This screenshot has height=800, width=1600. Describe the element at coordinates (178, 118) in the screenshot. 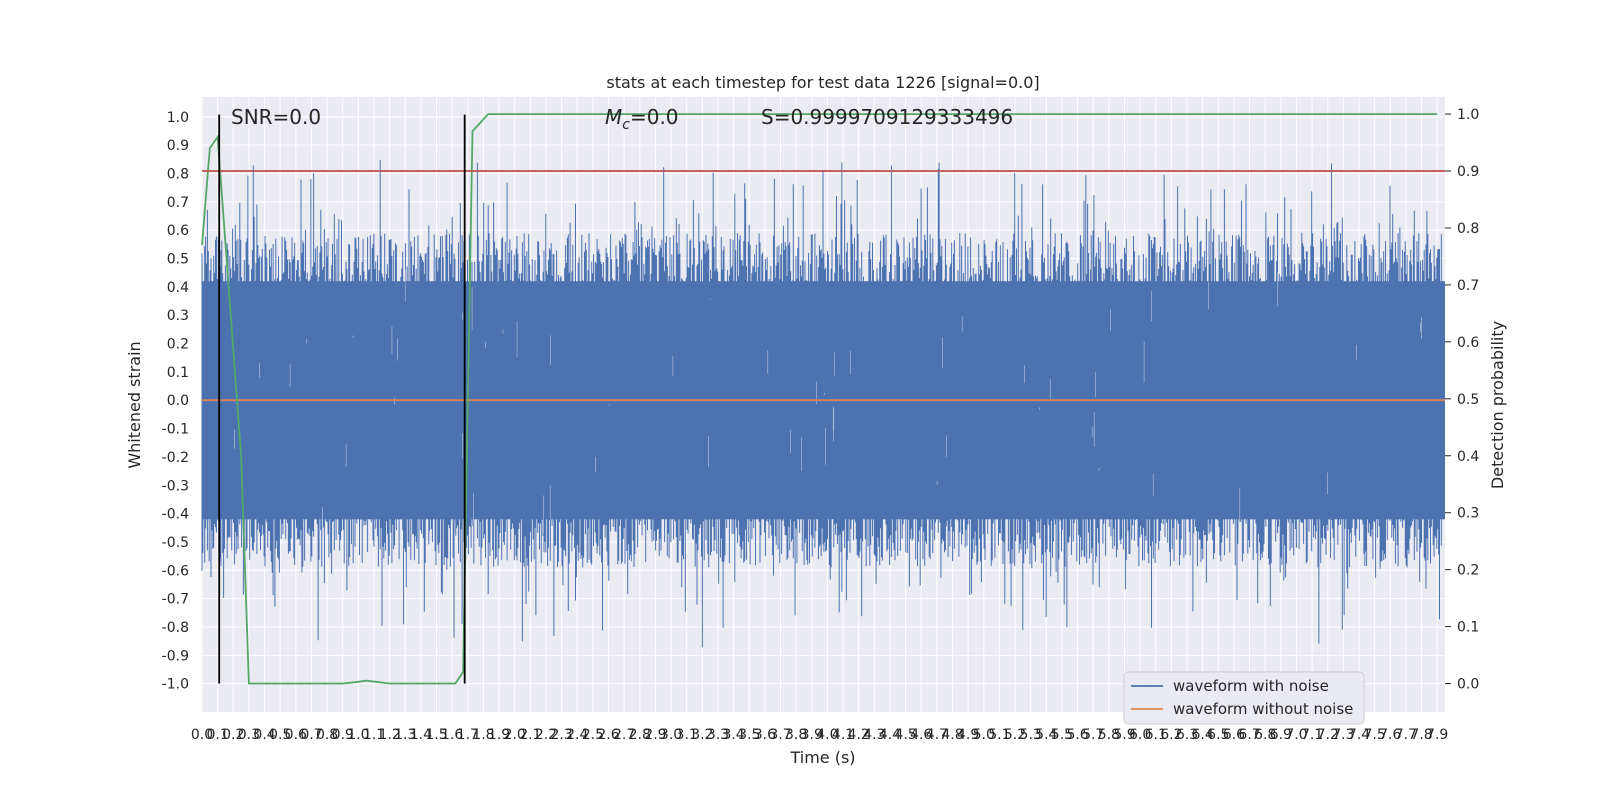

I see `y-tick-label: 1.0` at that location.